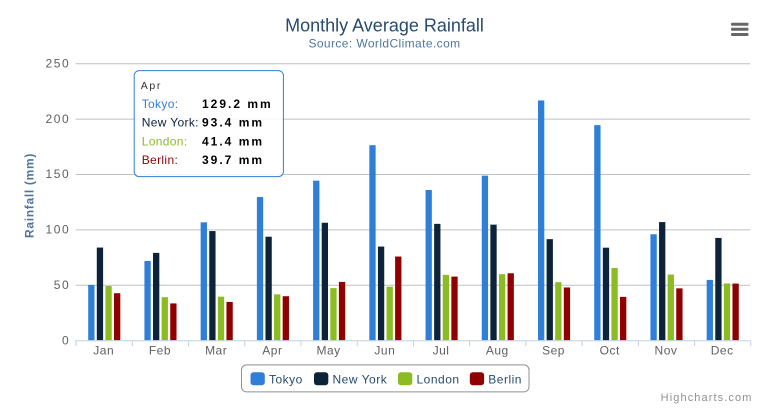  What do you see at coordinates (722, 351) in the screenshot?
I see `svg-text: Dec` at bounding box center [722, 351].